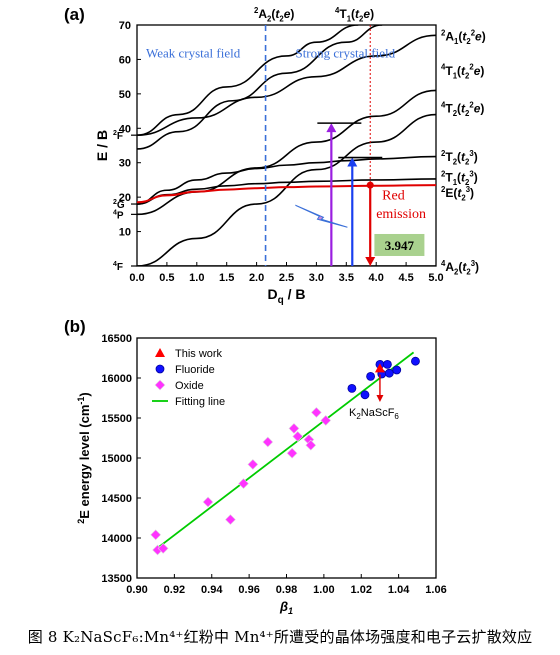 The height and width of the screenshot is (655, 560). What do you see at coordinates (361, 590) in the screenshot?
I see `x-tick-label: 1.02` at bounding box center [361, 590].